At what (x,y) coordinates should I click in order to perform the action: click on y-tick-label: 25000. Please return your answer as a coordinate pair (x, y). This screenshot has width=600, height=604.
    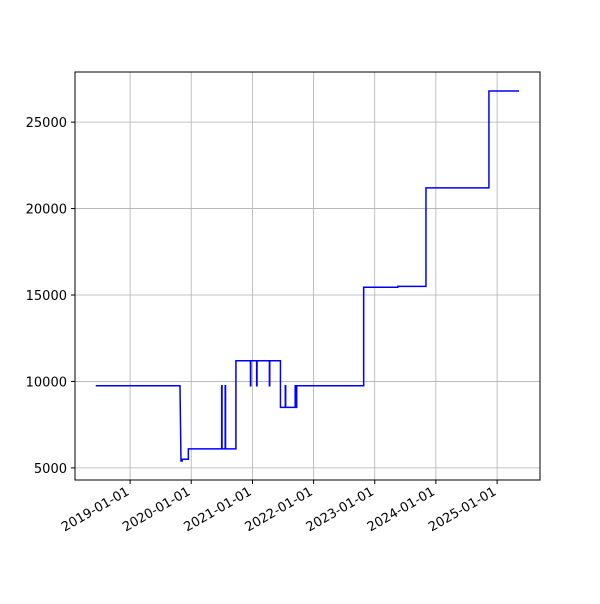
    Looking at the image, I should click on (46, 123).